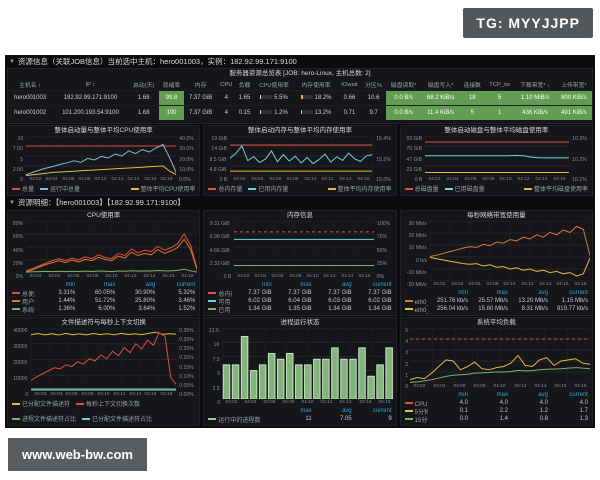 Image resolution: width=600 pixels, height=480 pixels. What do you see at coordinates (499, 84) in the screenshot?
I see `column-header: TCP_tw` at bounding box center [499, 84].